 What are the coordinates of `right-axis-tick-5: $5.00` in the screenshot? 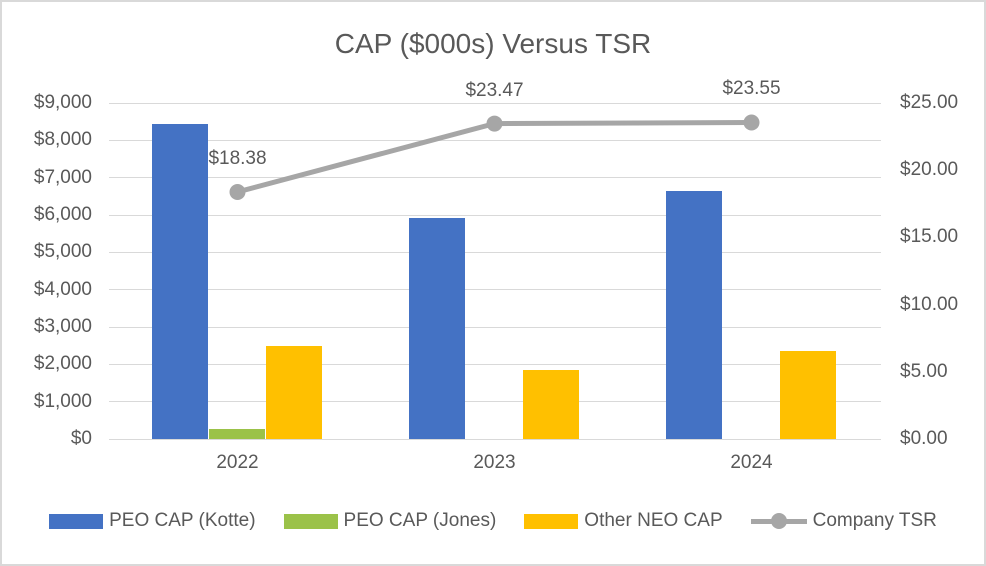 It's located at (924, 371).